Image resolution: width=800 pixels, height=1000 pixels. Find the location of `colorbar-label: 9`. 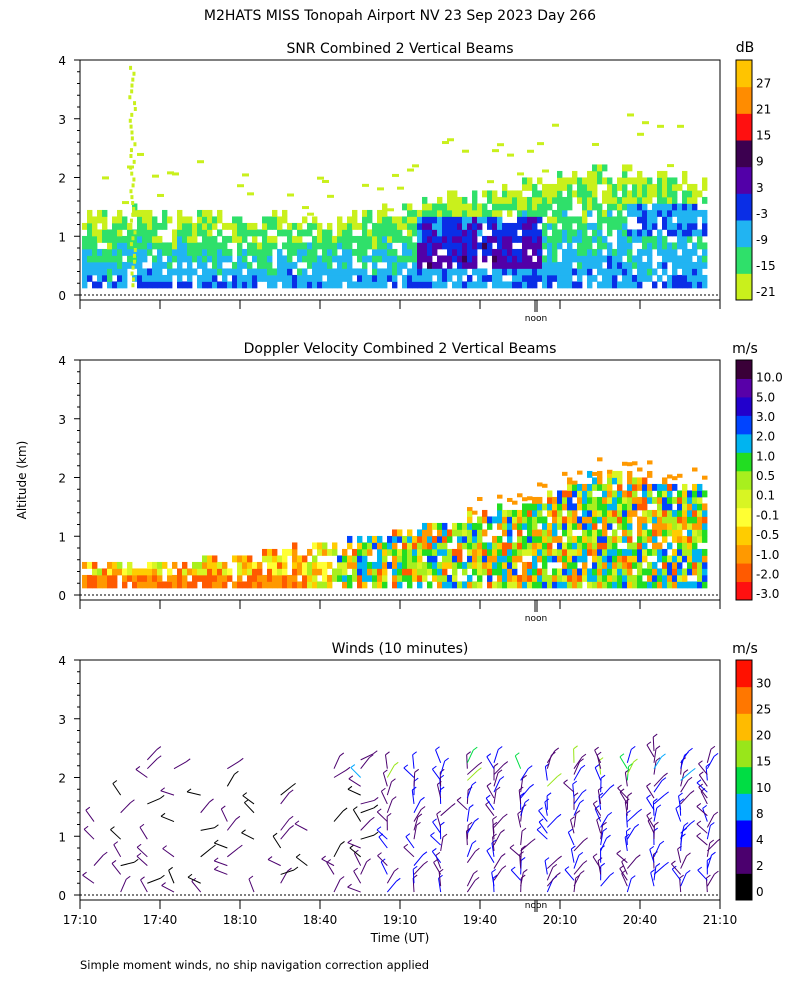

colorbar-label: 9 is located at coordinates (760, 162).